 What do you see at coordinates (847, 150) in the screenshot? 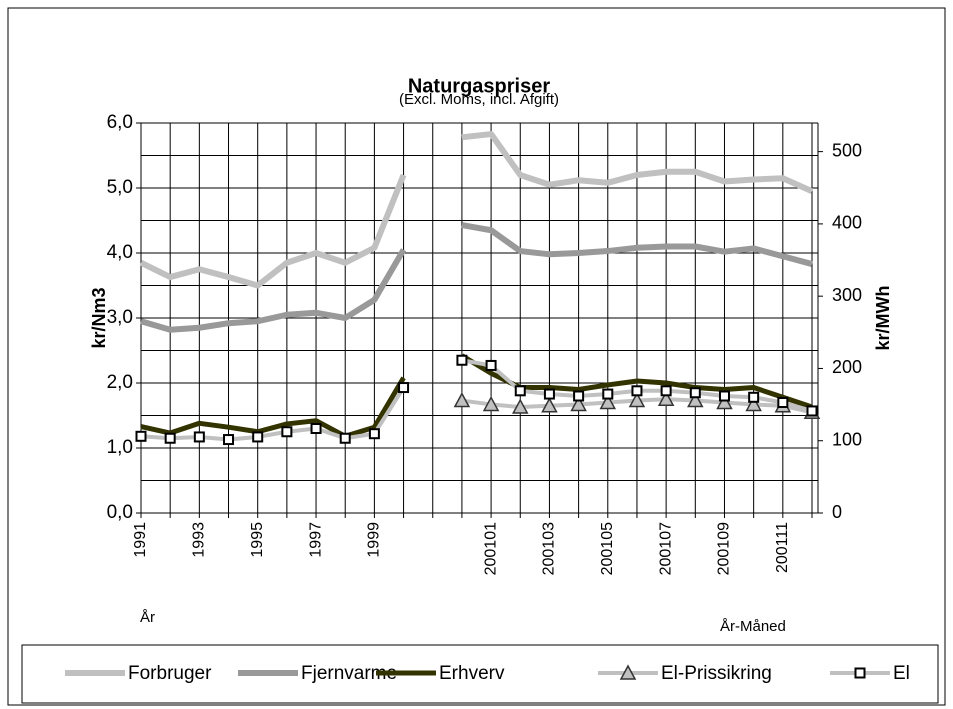
I see `y2-tick-label: 500` at bounding box center [847, 150].